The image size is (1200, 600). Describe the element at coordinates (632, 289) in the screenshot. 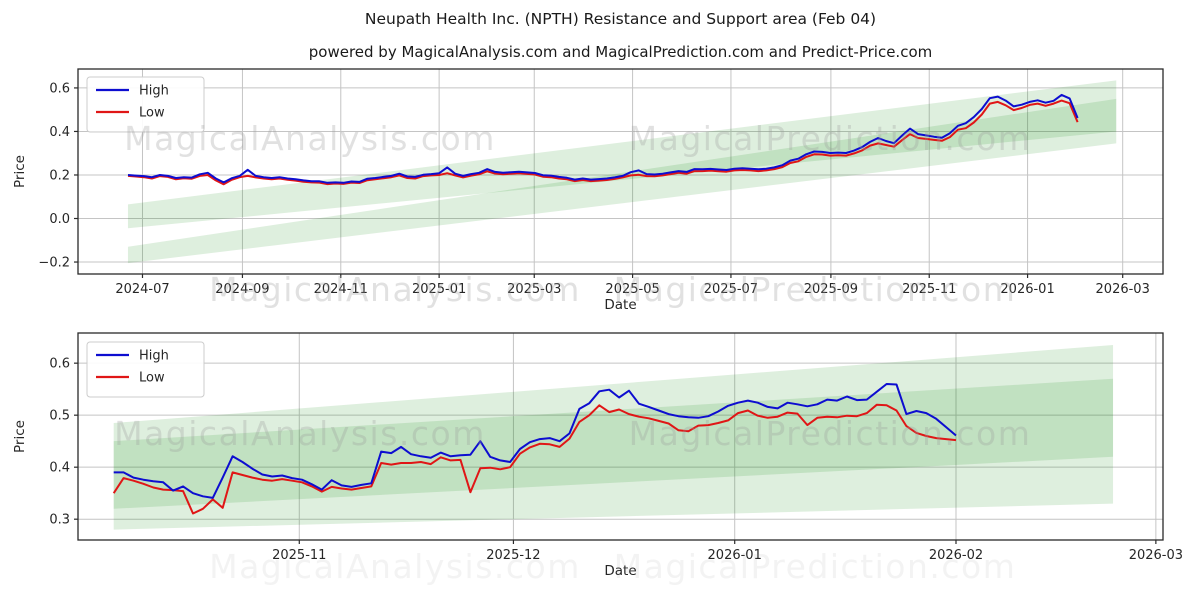

I see `x-tick-label: 2025-05` at that location.